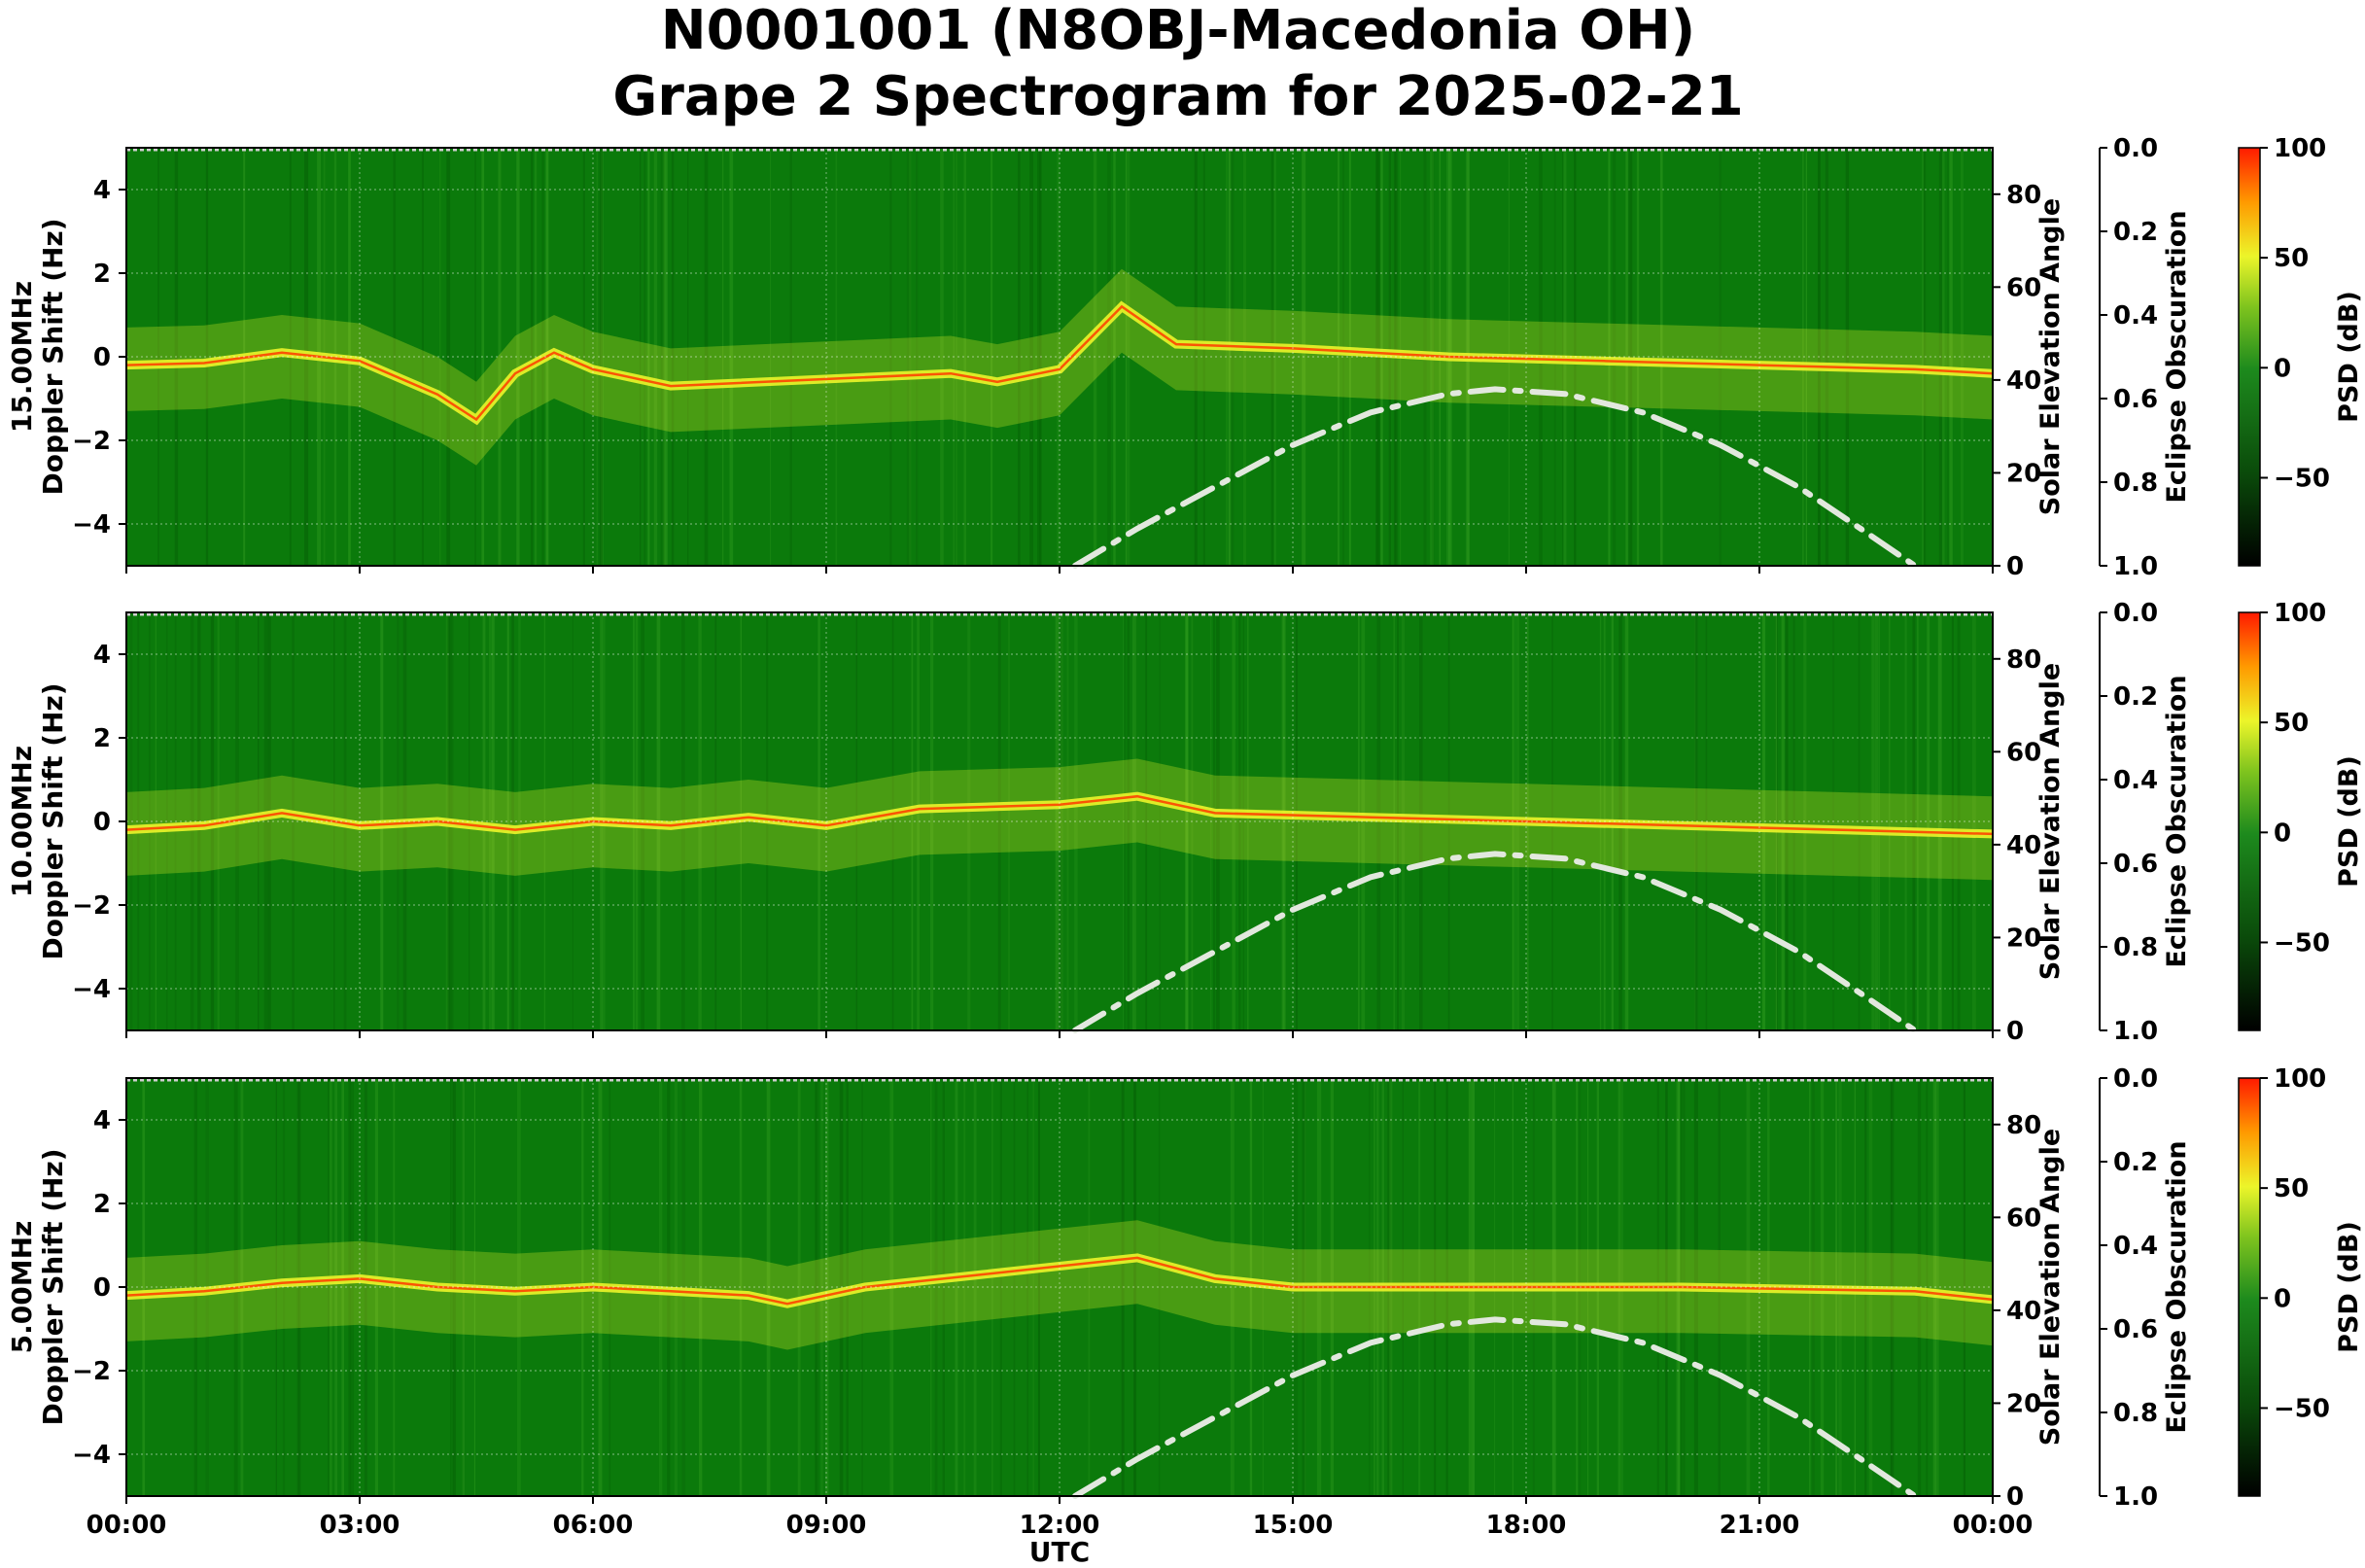 This screenshot has width=2365, height=1568. I want to click on eclipse-tick-label: 0.8, so click(2135, 947).